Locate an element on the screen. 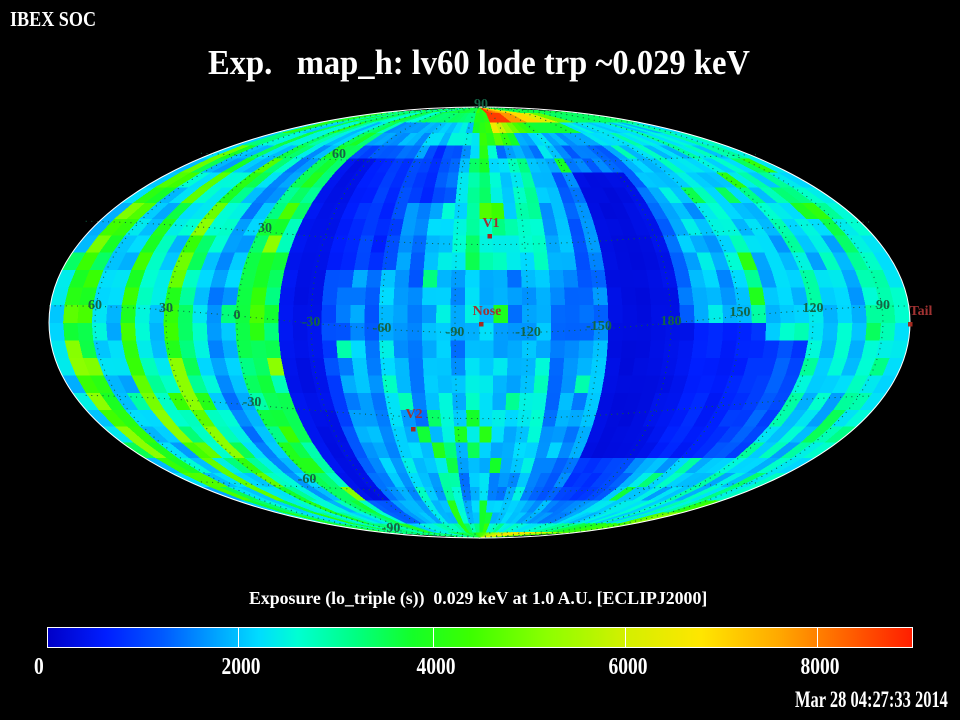 This screenshot has height=720, width=960. svg-text: Tail is located at coordinates (921, 311).